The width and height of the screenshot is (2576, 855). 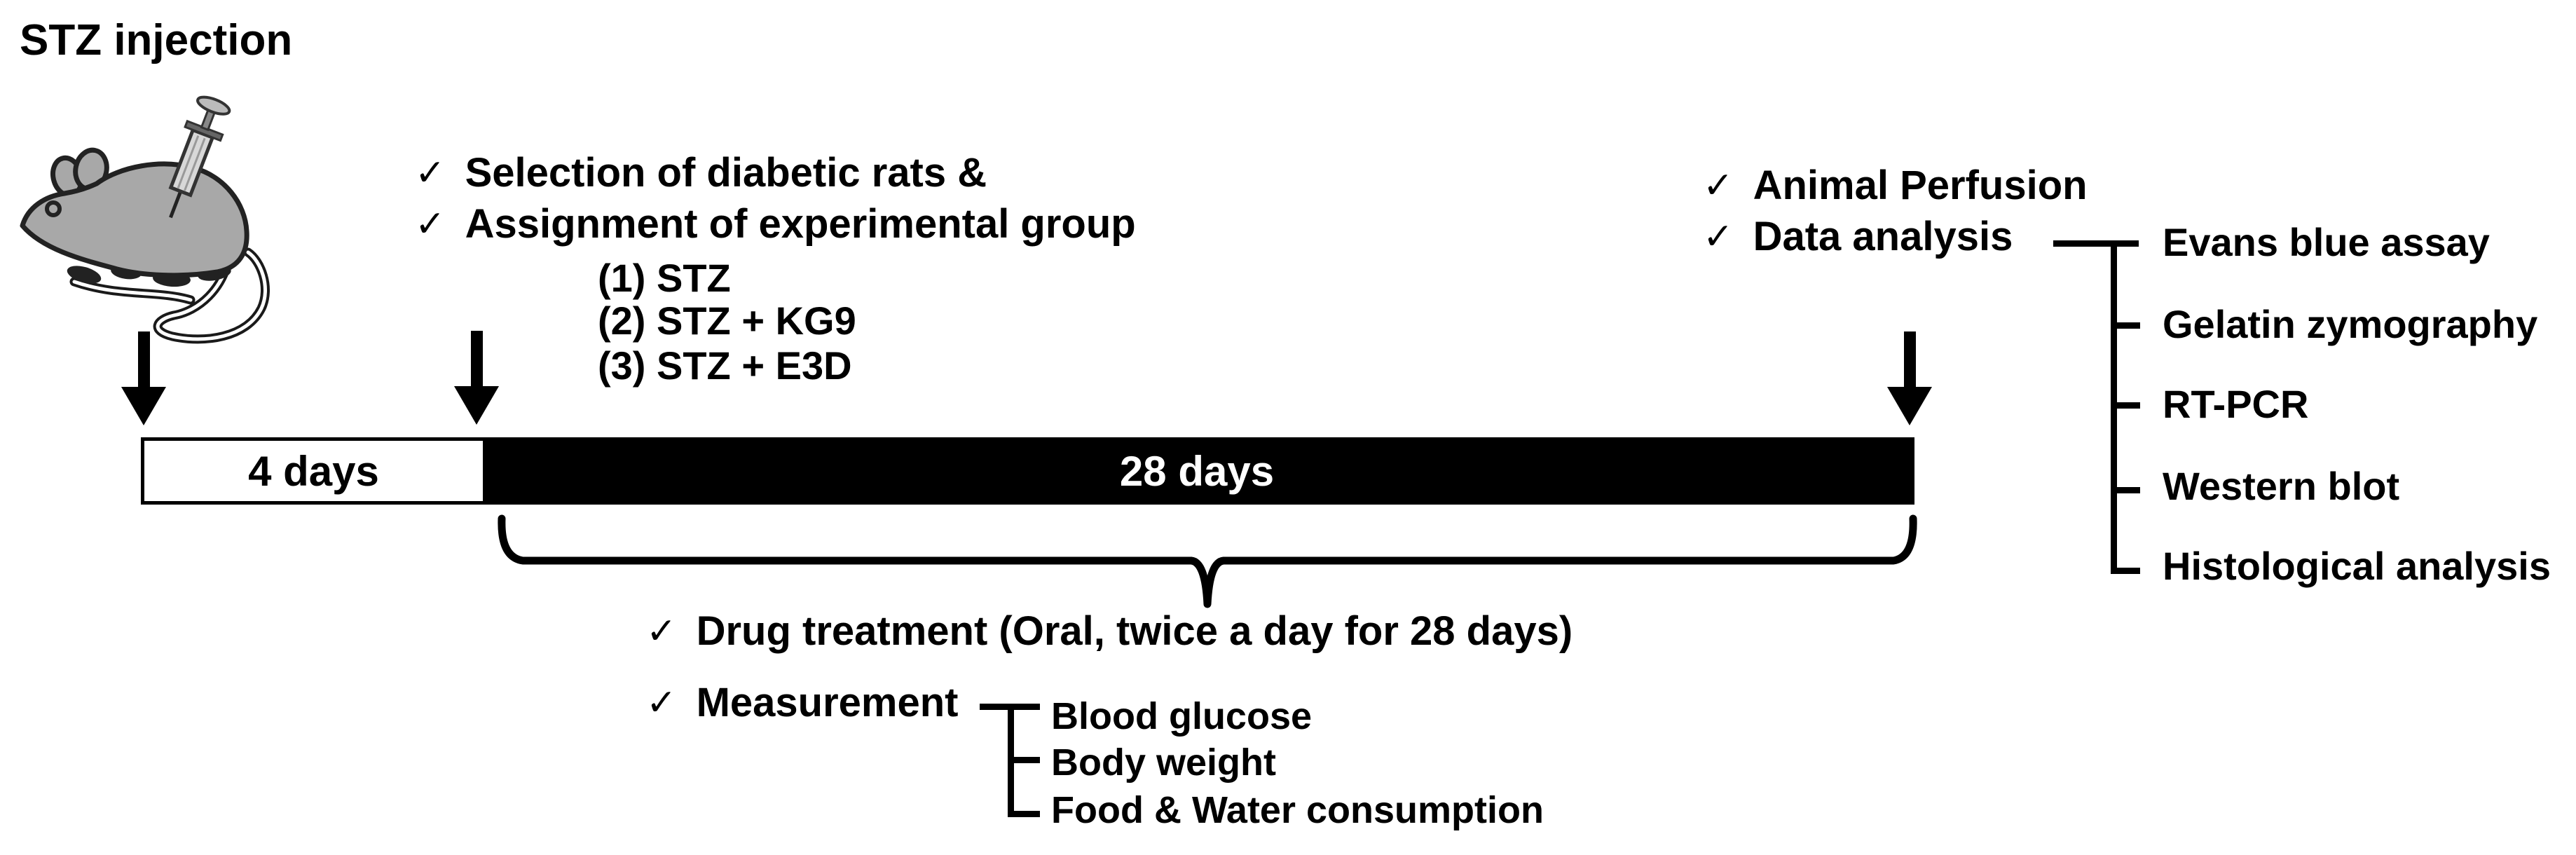 I want to click on check-item-label: Assignment of experimental group, so click(x=800, y=224).